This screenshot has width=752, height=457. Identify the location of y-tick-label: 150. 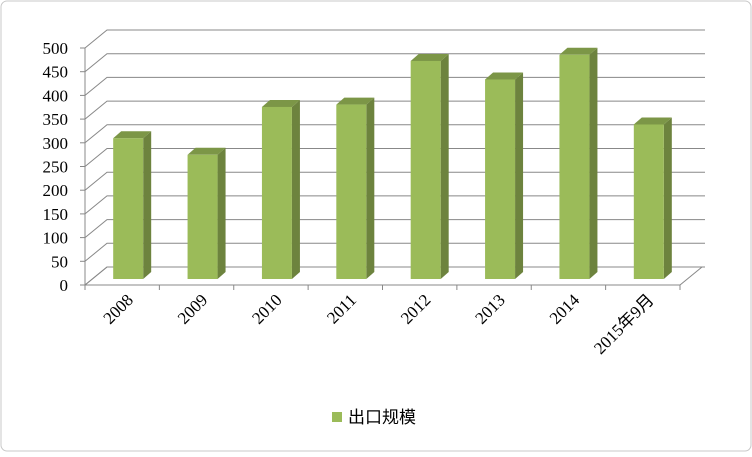
(56, 214).